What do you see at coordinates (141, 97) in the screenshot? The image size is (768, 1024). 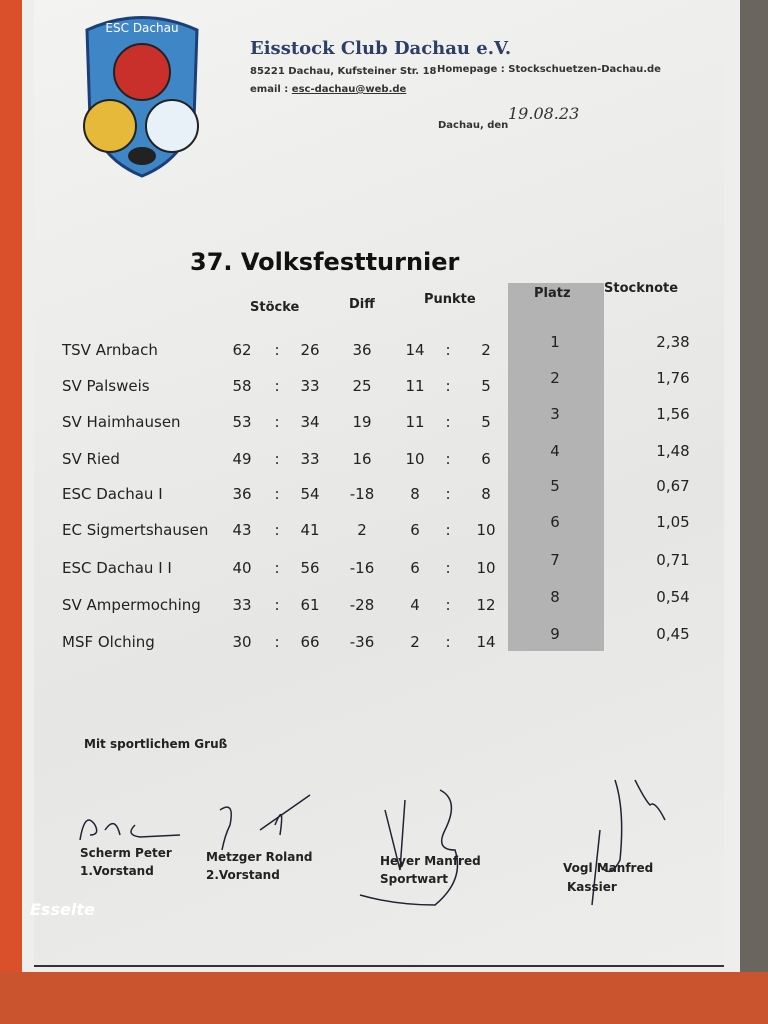 I see `club-logo: ESC Dachau` at bounding box center [141, 97].